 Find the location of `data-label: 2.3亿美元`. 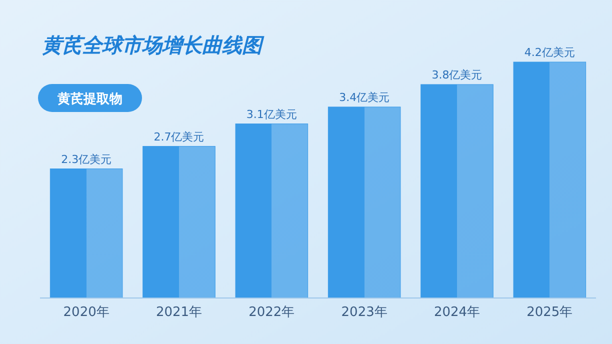

data-label: 2.3亿美元 is located at coordinates (86, 159).